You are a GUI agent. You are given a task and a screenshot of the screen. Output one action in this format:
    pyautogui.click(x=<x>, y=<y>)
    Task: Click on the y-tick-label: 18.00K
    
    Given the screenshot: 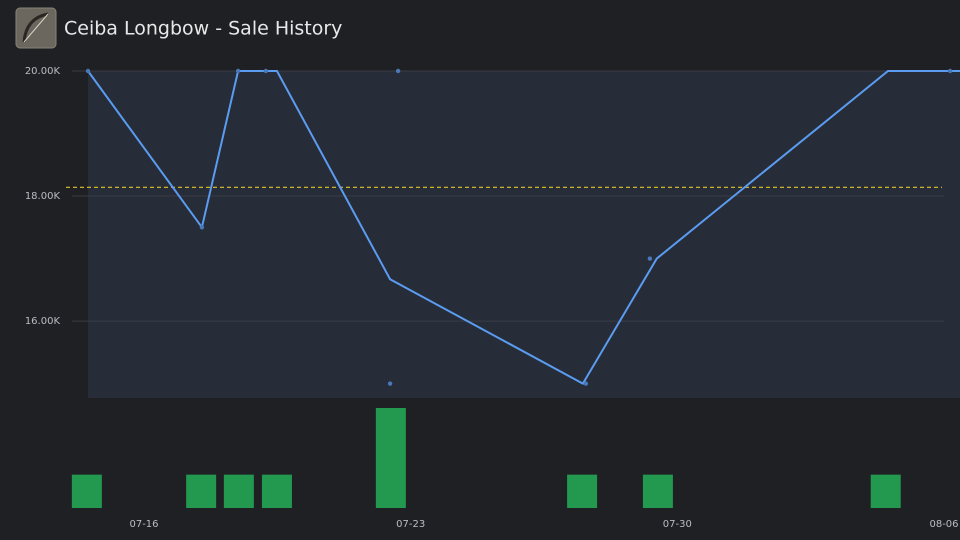 What is the action you would take?
    pyautogui.click(x=43, y=196)
    